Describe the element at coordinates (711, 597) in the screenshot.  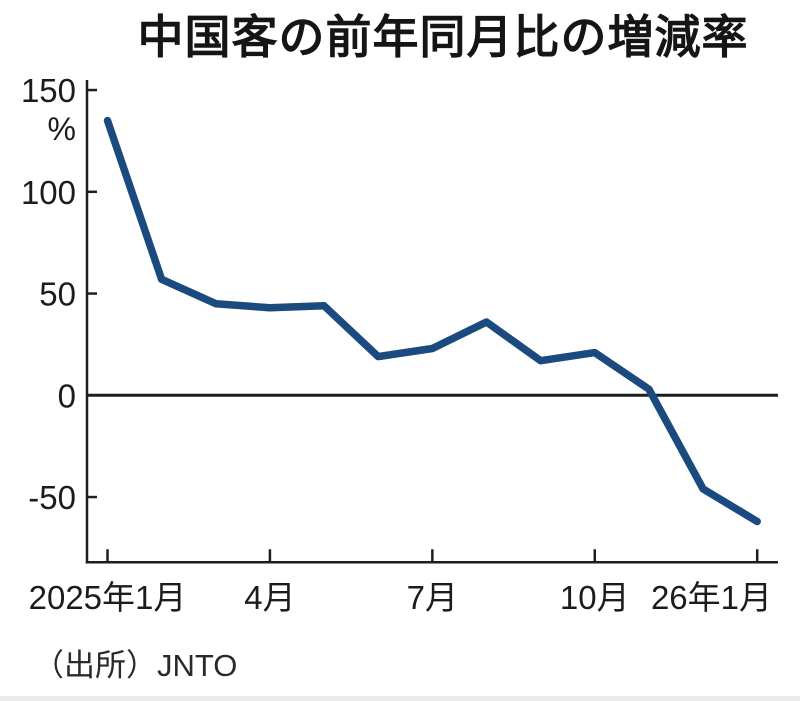
I see `x-tick-label: 26年1月` at that location.